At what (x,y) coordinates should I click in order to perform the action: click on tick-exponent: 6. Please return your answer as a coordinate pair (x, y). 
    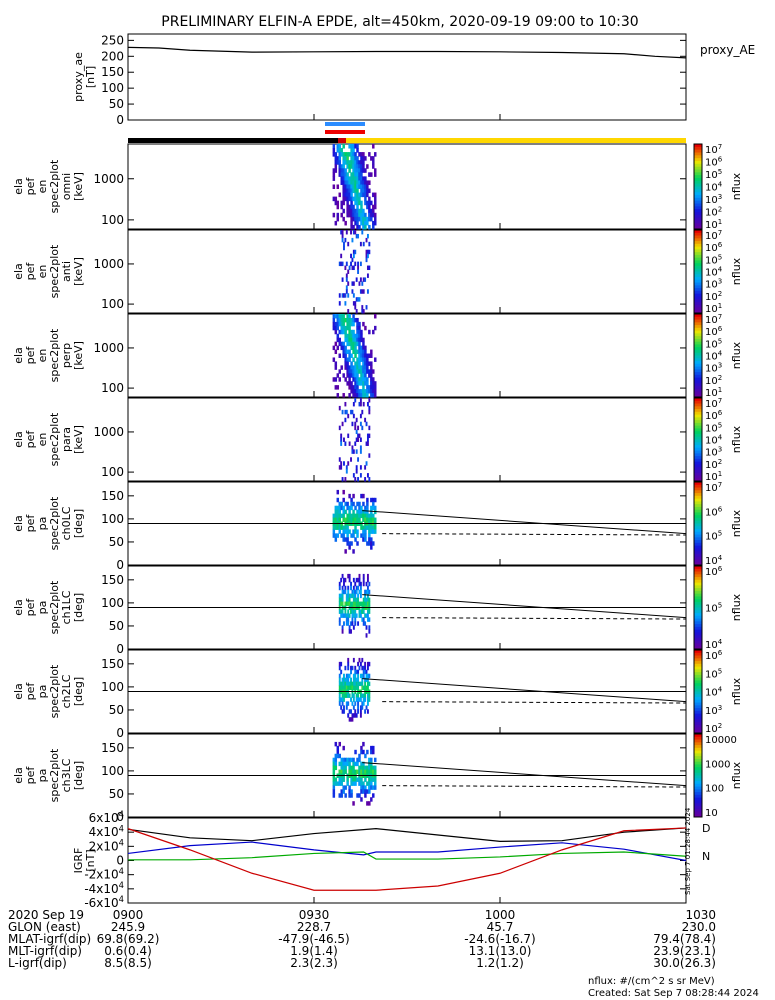
    Looking at the image, I should click on (720, 569).